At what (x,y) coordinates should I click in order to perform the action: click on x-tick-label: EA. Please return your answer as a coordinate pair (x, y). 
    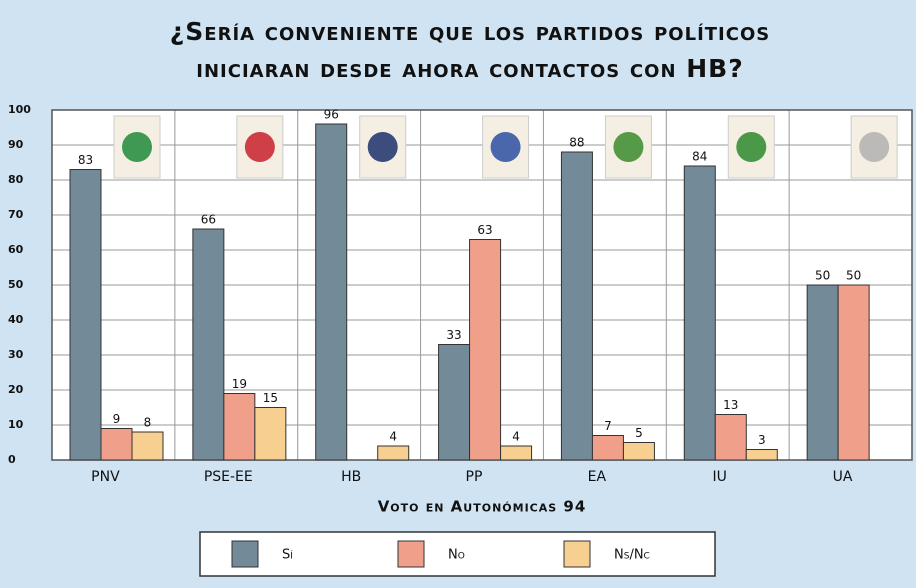
    Looking at the image, I should click on (597, 477).